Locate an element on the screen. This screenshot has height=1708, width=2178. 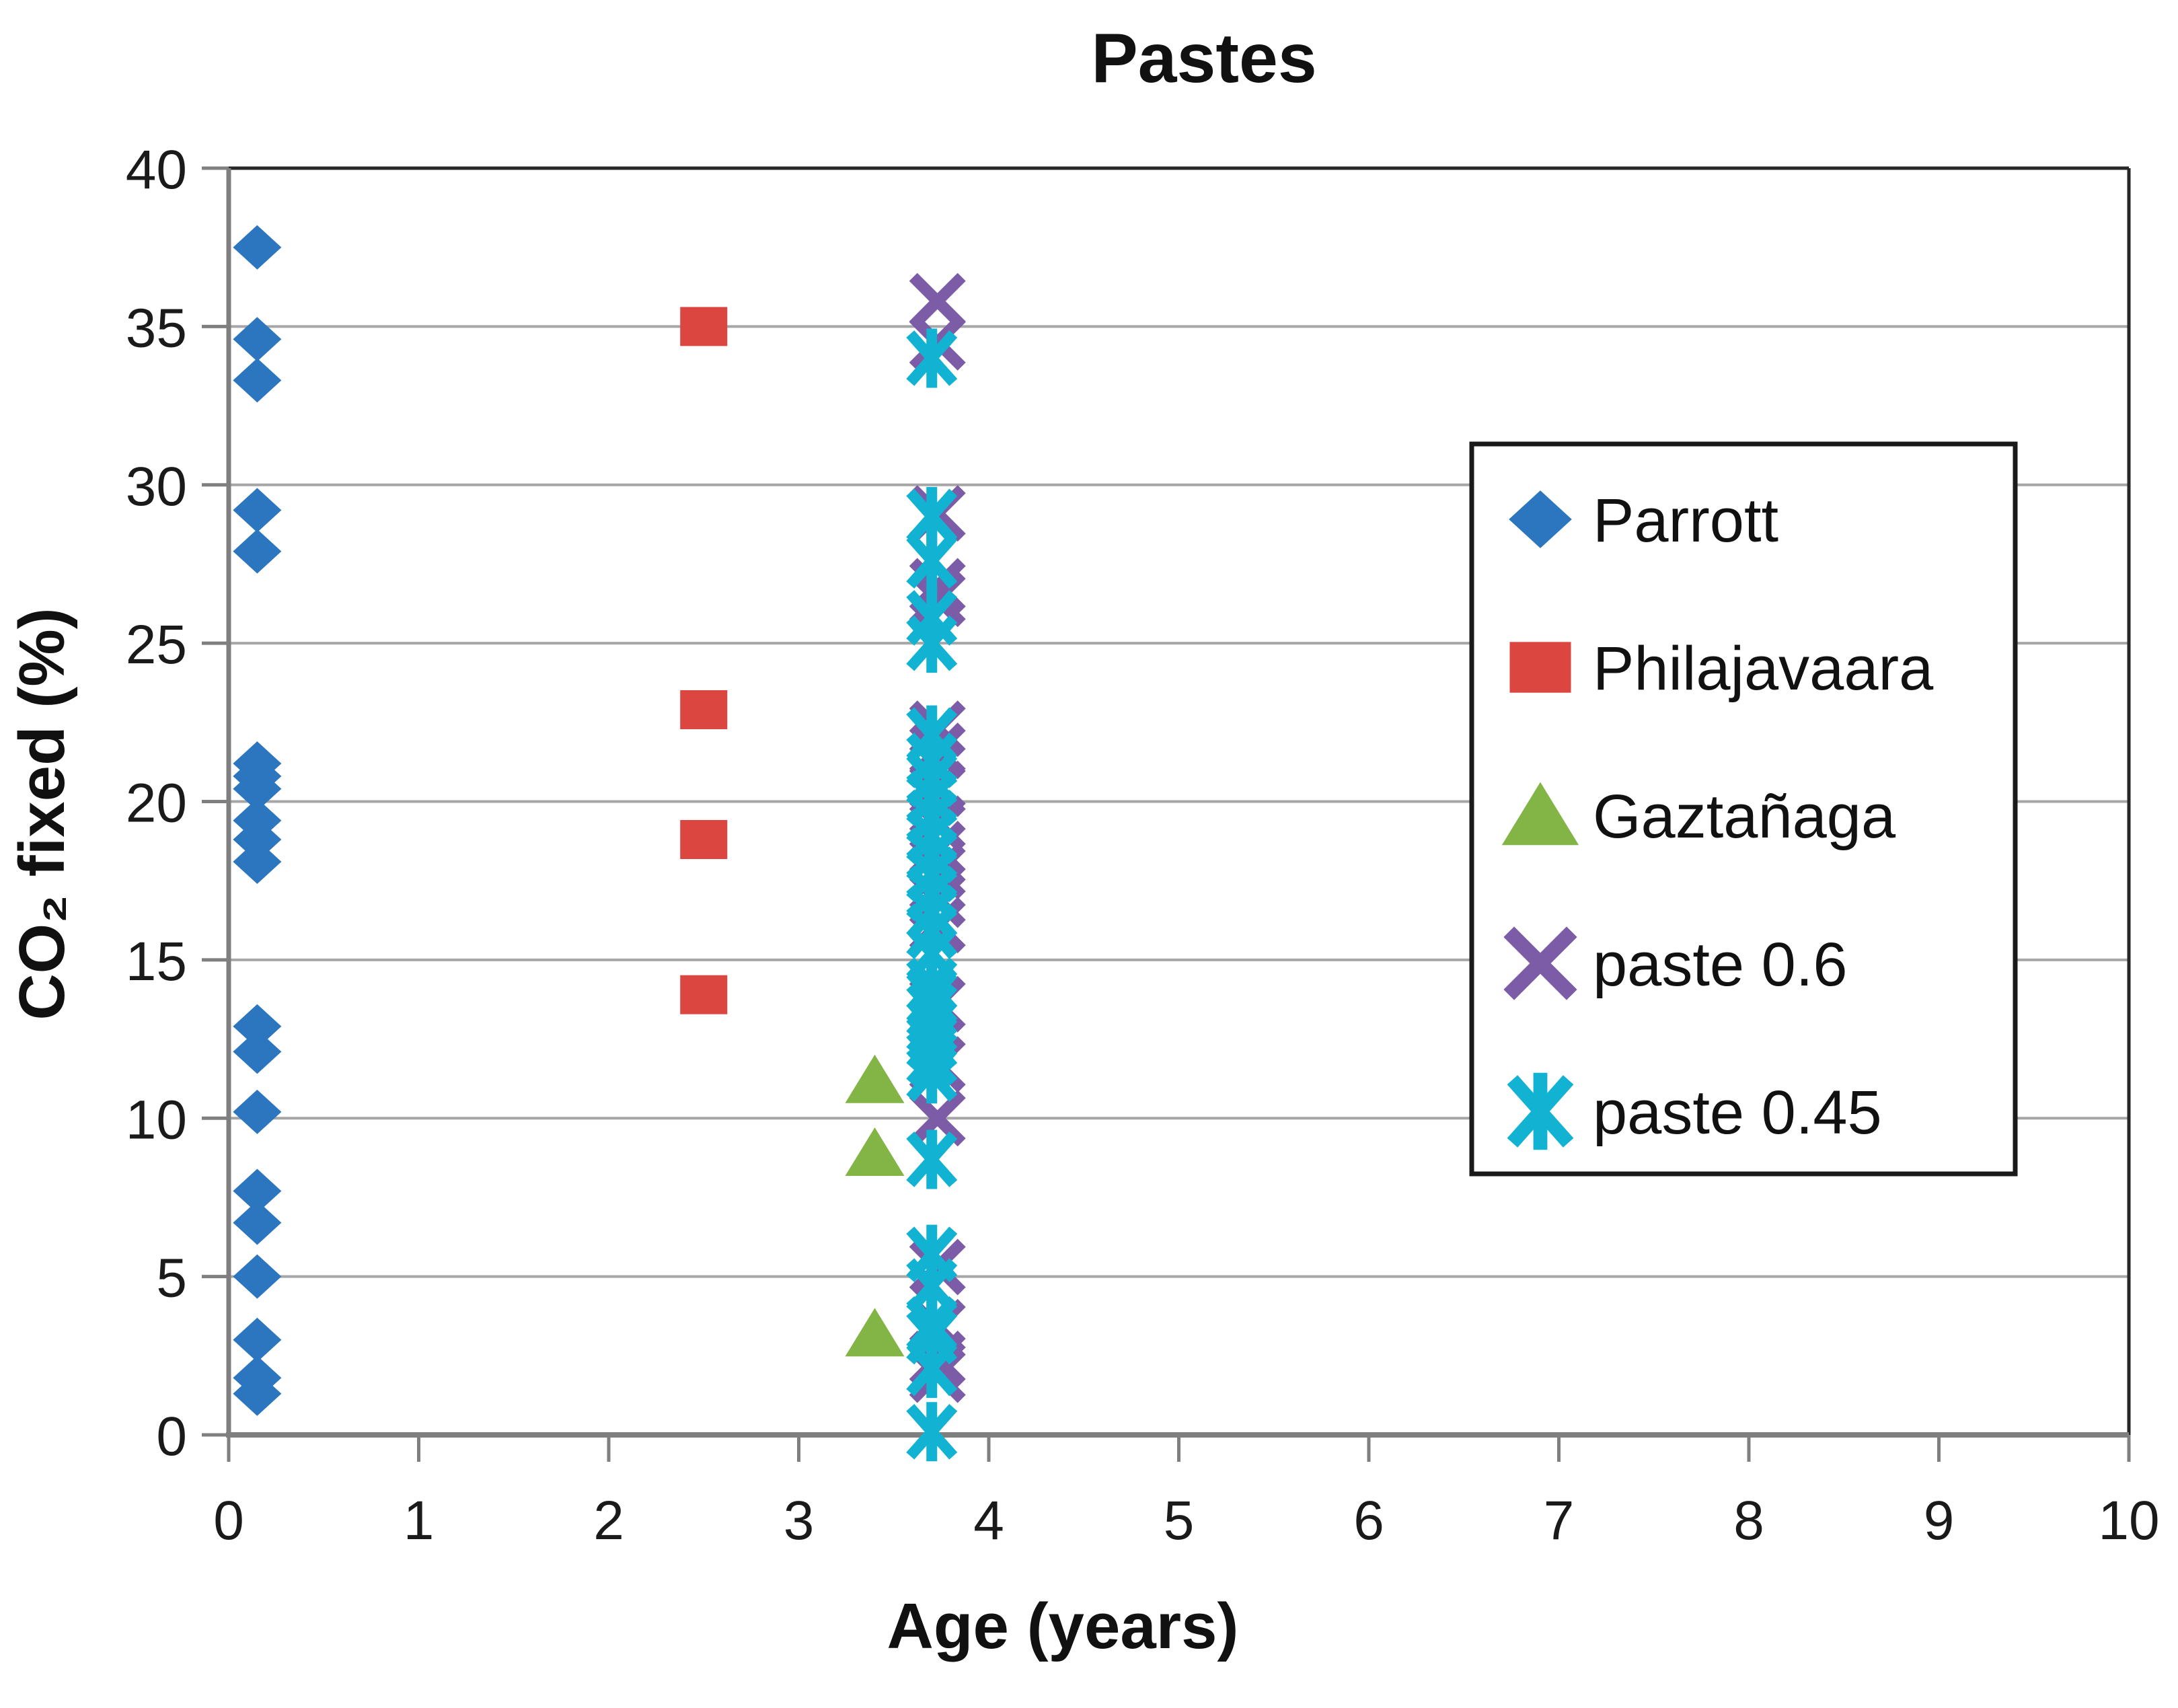
legend-marker-parrott is located at coordinates (1540, 519).